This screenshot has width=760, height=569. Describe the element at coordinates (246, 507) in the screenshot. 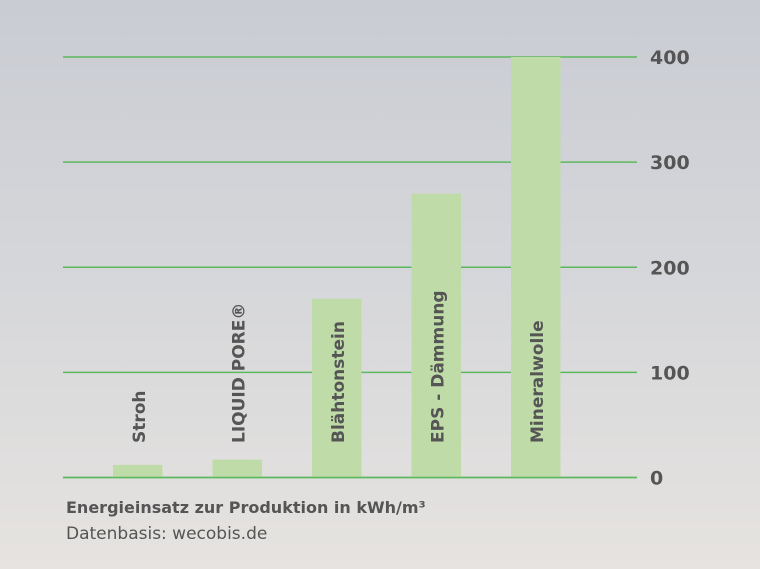

I see `chart-caption-title: Energieinsatz zur Produktion in kWh/m³` at that location.